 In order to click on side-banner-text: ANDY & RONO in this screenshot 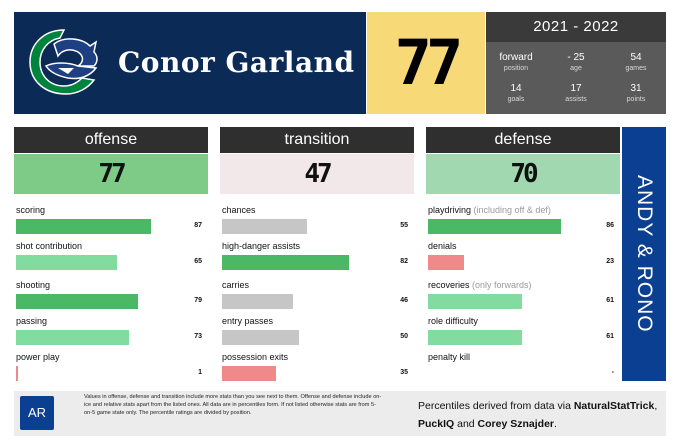, I will do `click(644, 254)`.